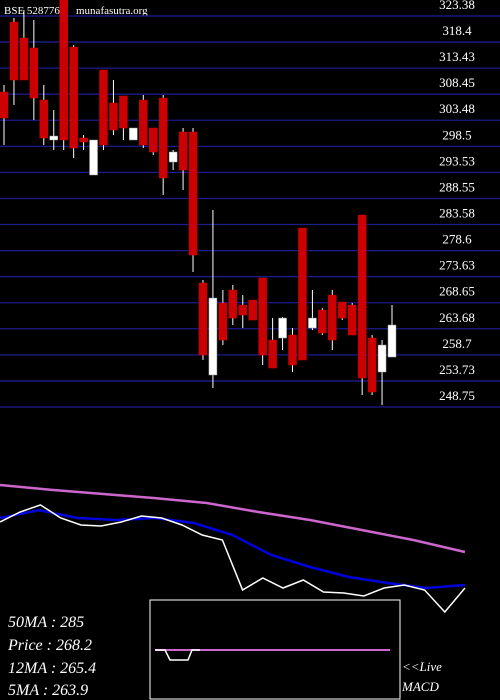  Describe the element at coordinates (177, 655) in the screenshot. I see `macd-signal` at that location.